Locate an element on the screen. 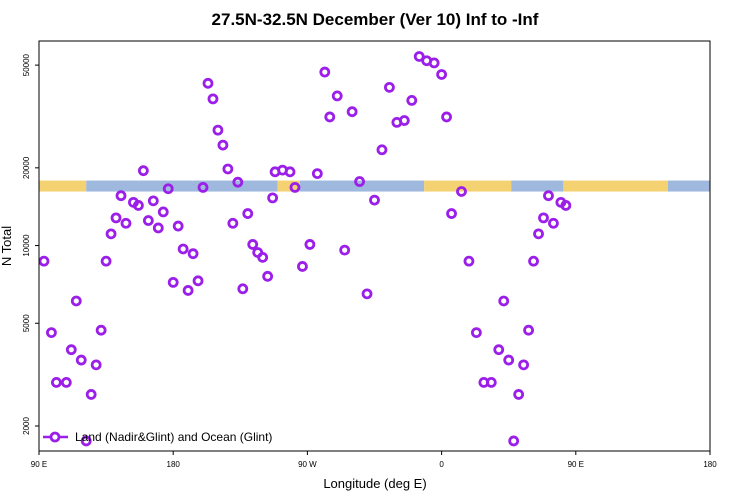  x-tick-label: 90 W is located at coordinates (307, 464).